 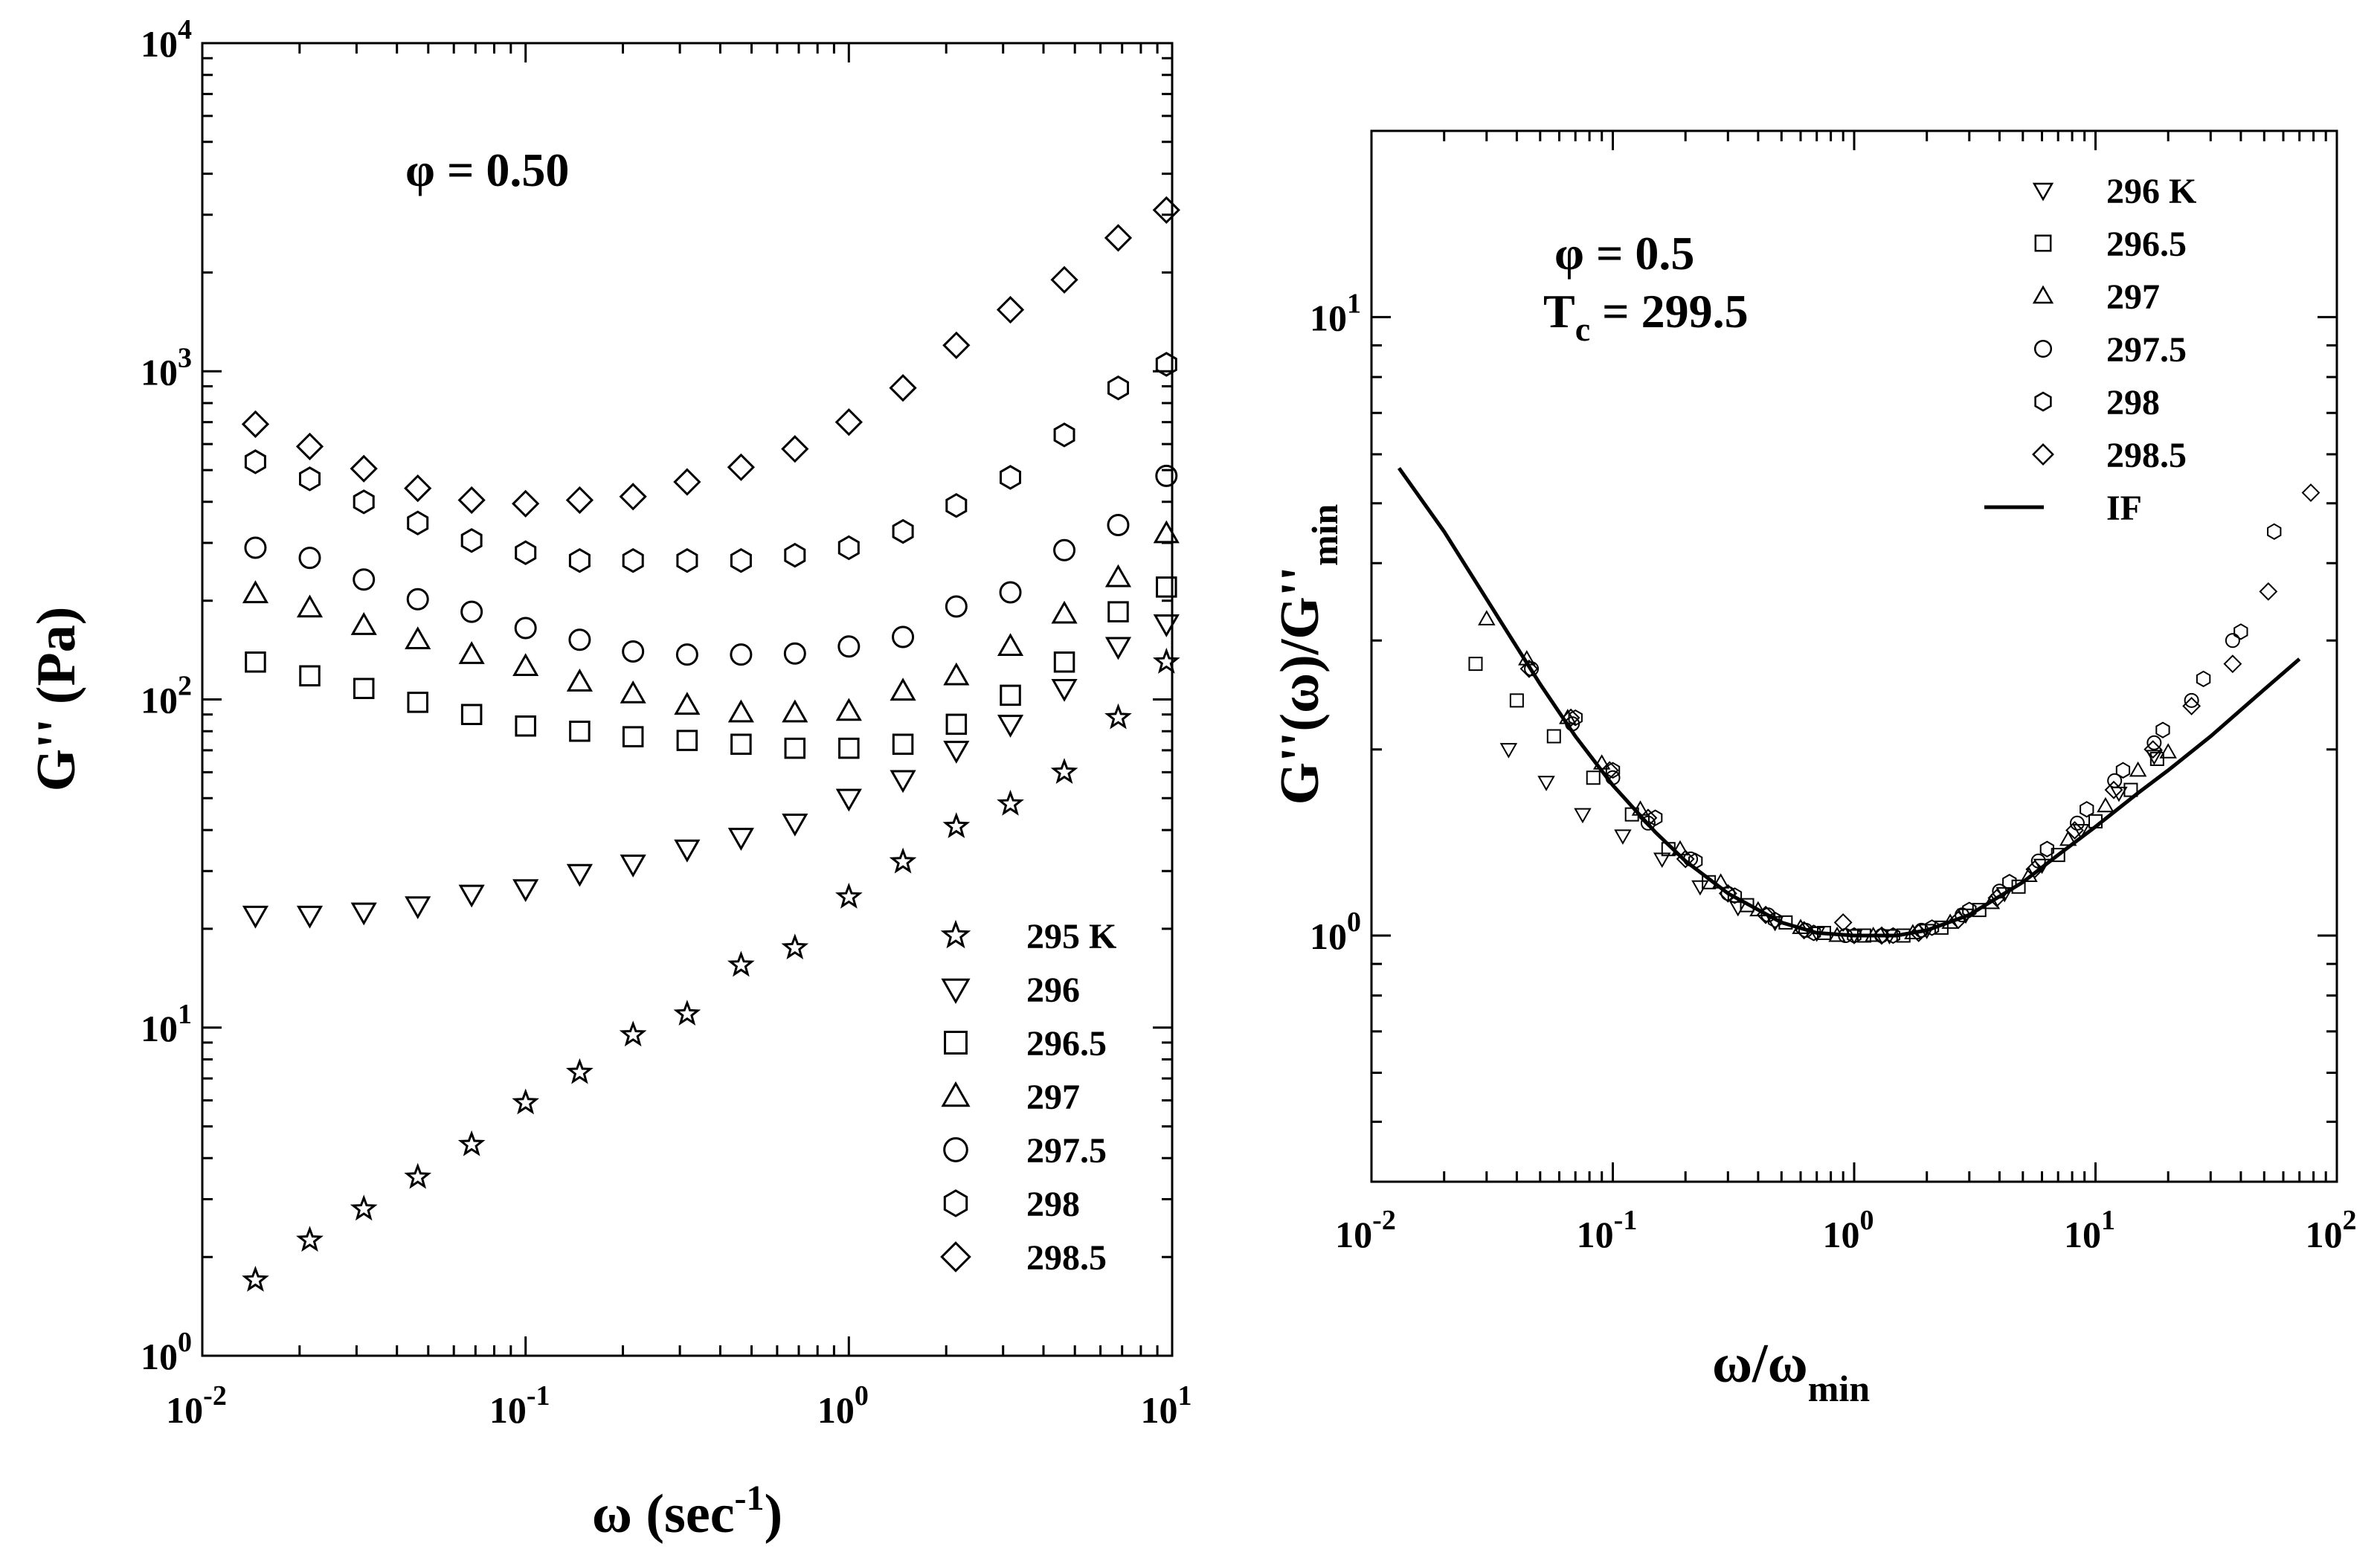 What do you see at coordinates (1329, 317) in the screenshot?
I see `b-y-tick-label-base: 10` at bounding box center [1329, 317].